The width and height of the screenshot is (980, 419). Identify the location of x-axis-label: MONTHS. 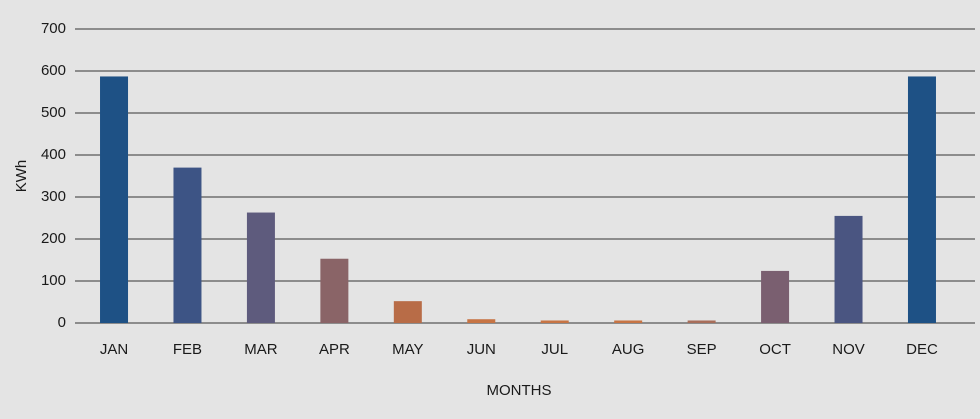
(519, 390).